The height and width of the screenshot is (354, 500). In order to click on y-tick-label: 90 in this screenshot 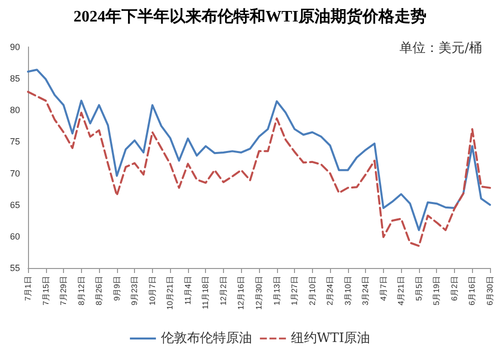, I will do `click(15, 47)`.